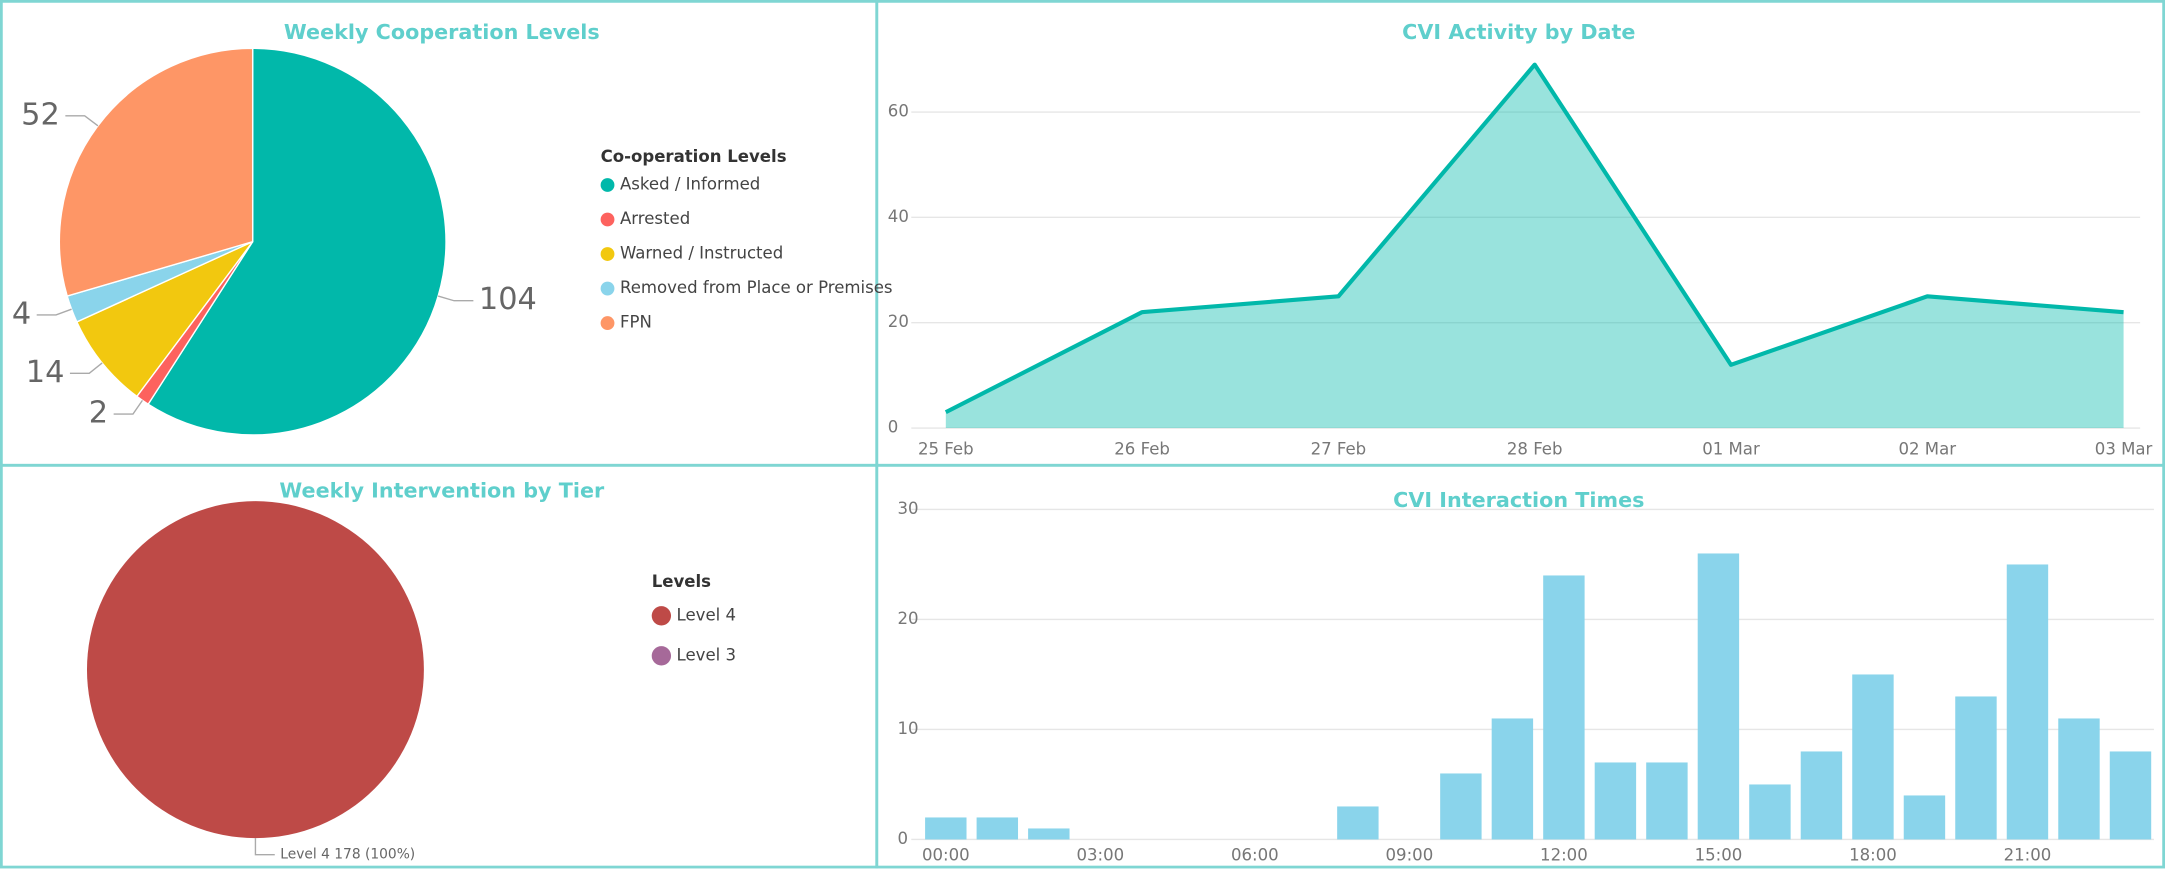 This screenshot has height=869, width=2165. What do you see at coordinates (898, 216) in the screenshot?
I see `y-tick-label: 40` at bounding box center [898, 216].